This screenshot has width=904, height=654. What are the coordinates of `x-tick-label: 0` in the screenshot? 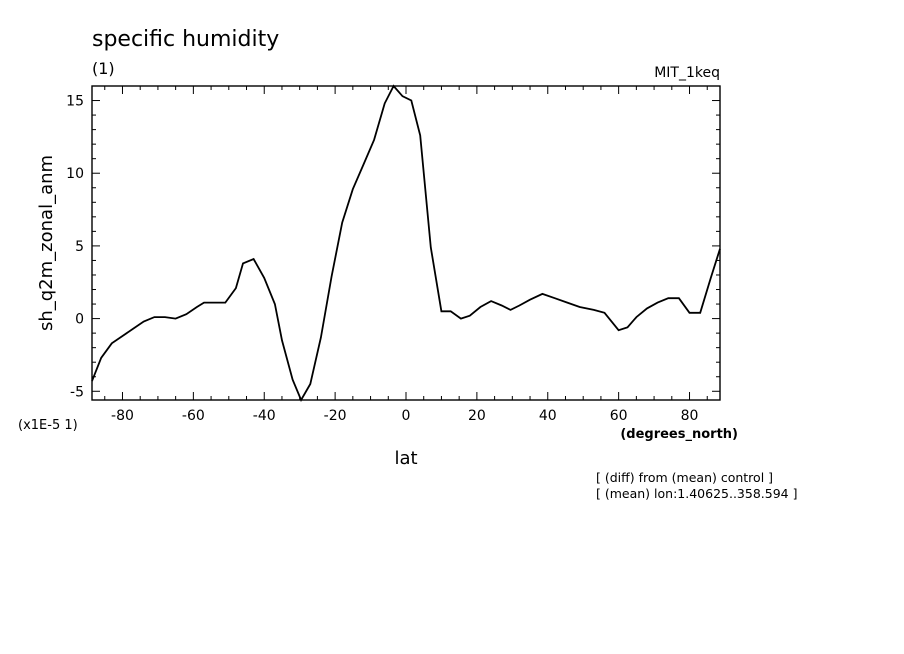 It's located at (406, 416).